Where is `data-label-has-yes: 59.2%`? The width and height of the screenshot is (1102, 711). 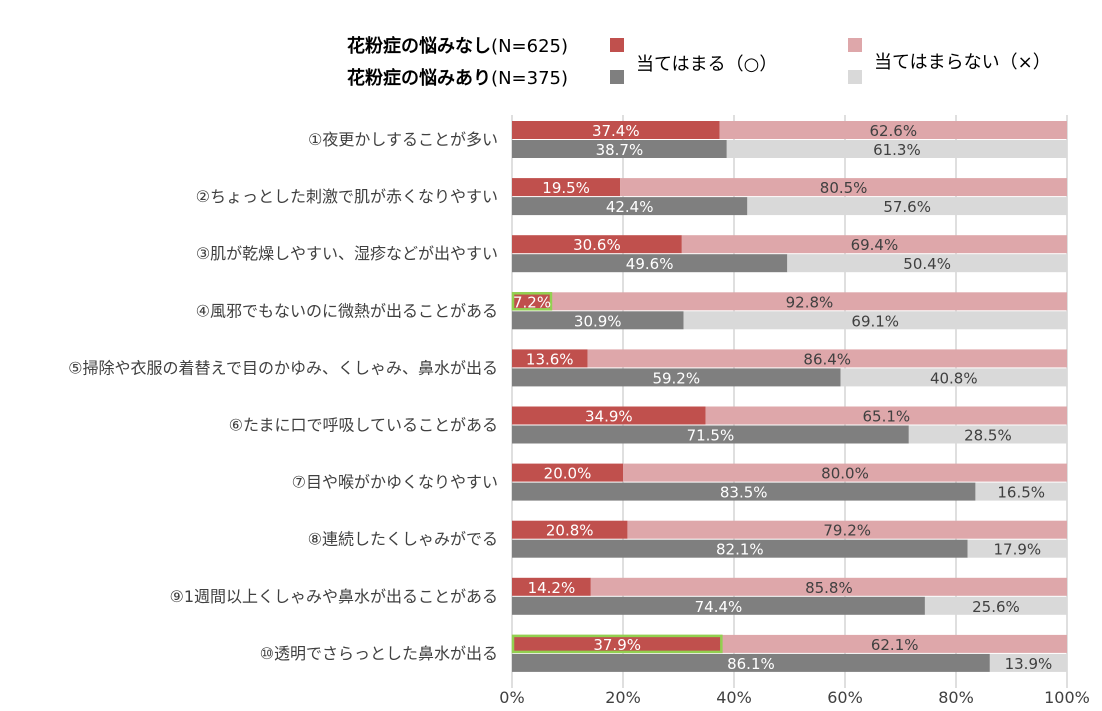 data-label-has-yes: 59.2% is located at coordinates (676, 378).